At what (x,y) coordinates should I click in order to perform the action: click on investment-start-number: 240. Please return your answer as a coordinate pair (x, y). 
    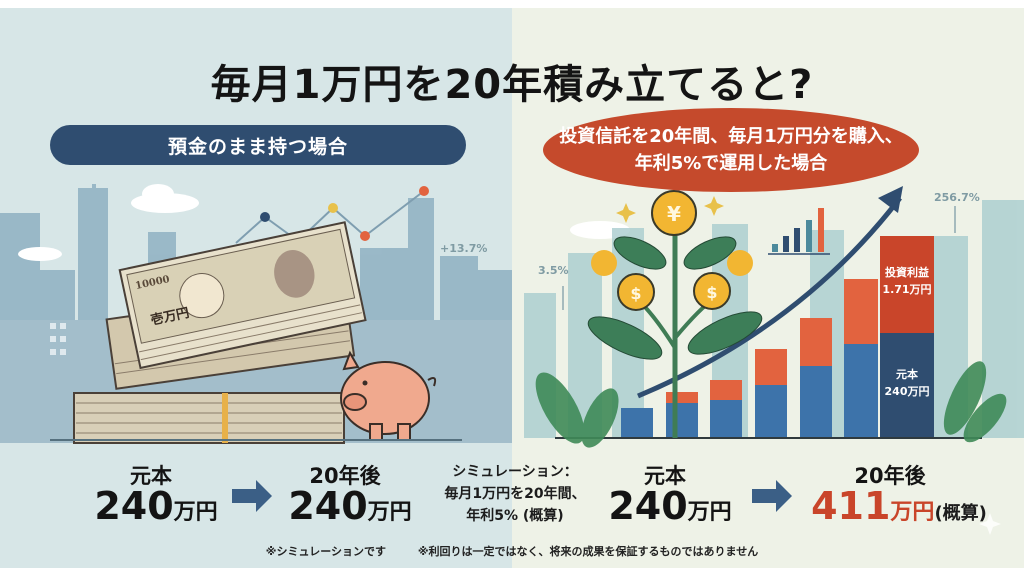
    Looking at the image, I should click on (648, 506).